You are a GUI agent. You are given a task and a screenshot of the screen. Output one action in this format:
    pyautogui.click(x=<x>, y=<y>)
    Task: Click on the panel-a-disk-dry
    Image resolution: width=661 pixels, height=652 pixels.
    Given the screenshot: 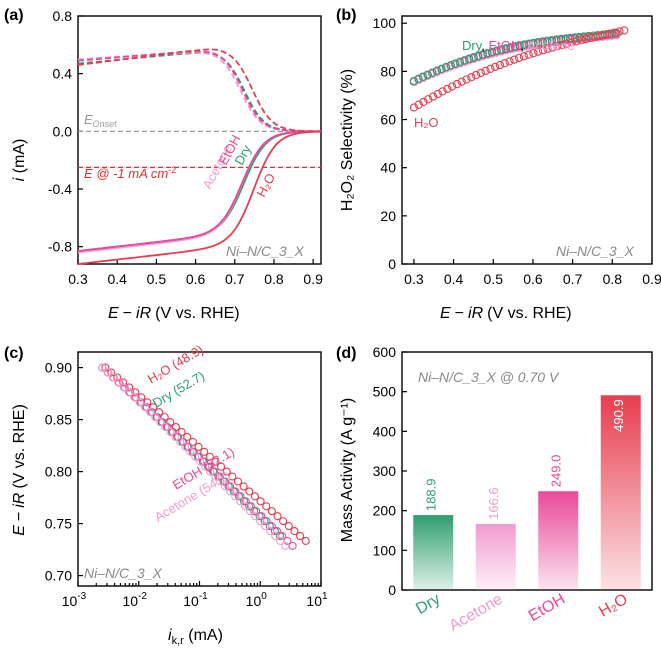 What is the action you would take?
    pyautogui.click(x=199, y=191)
    